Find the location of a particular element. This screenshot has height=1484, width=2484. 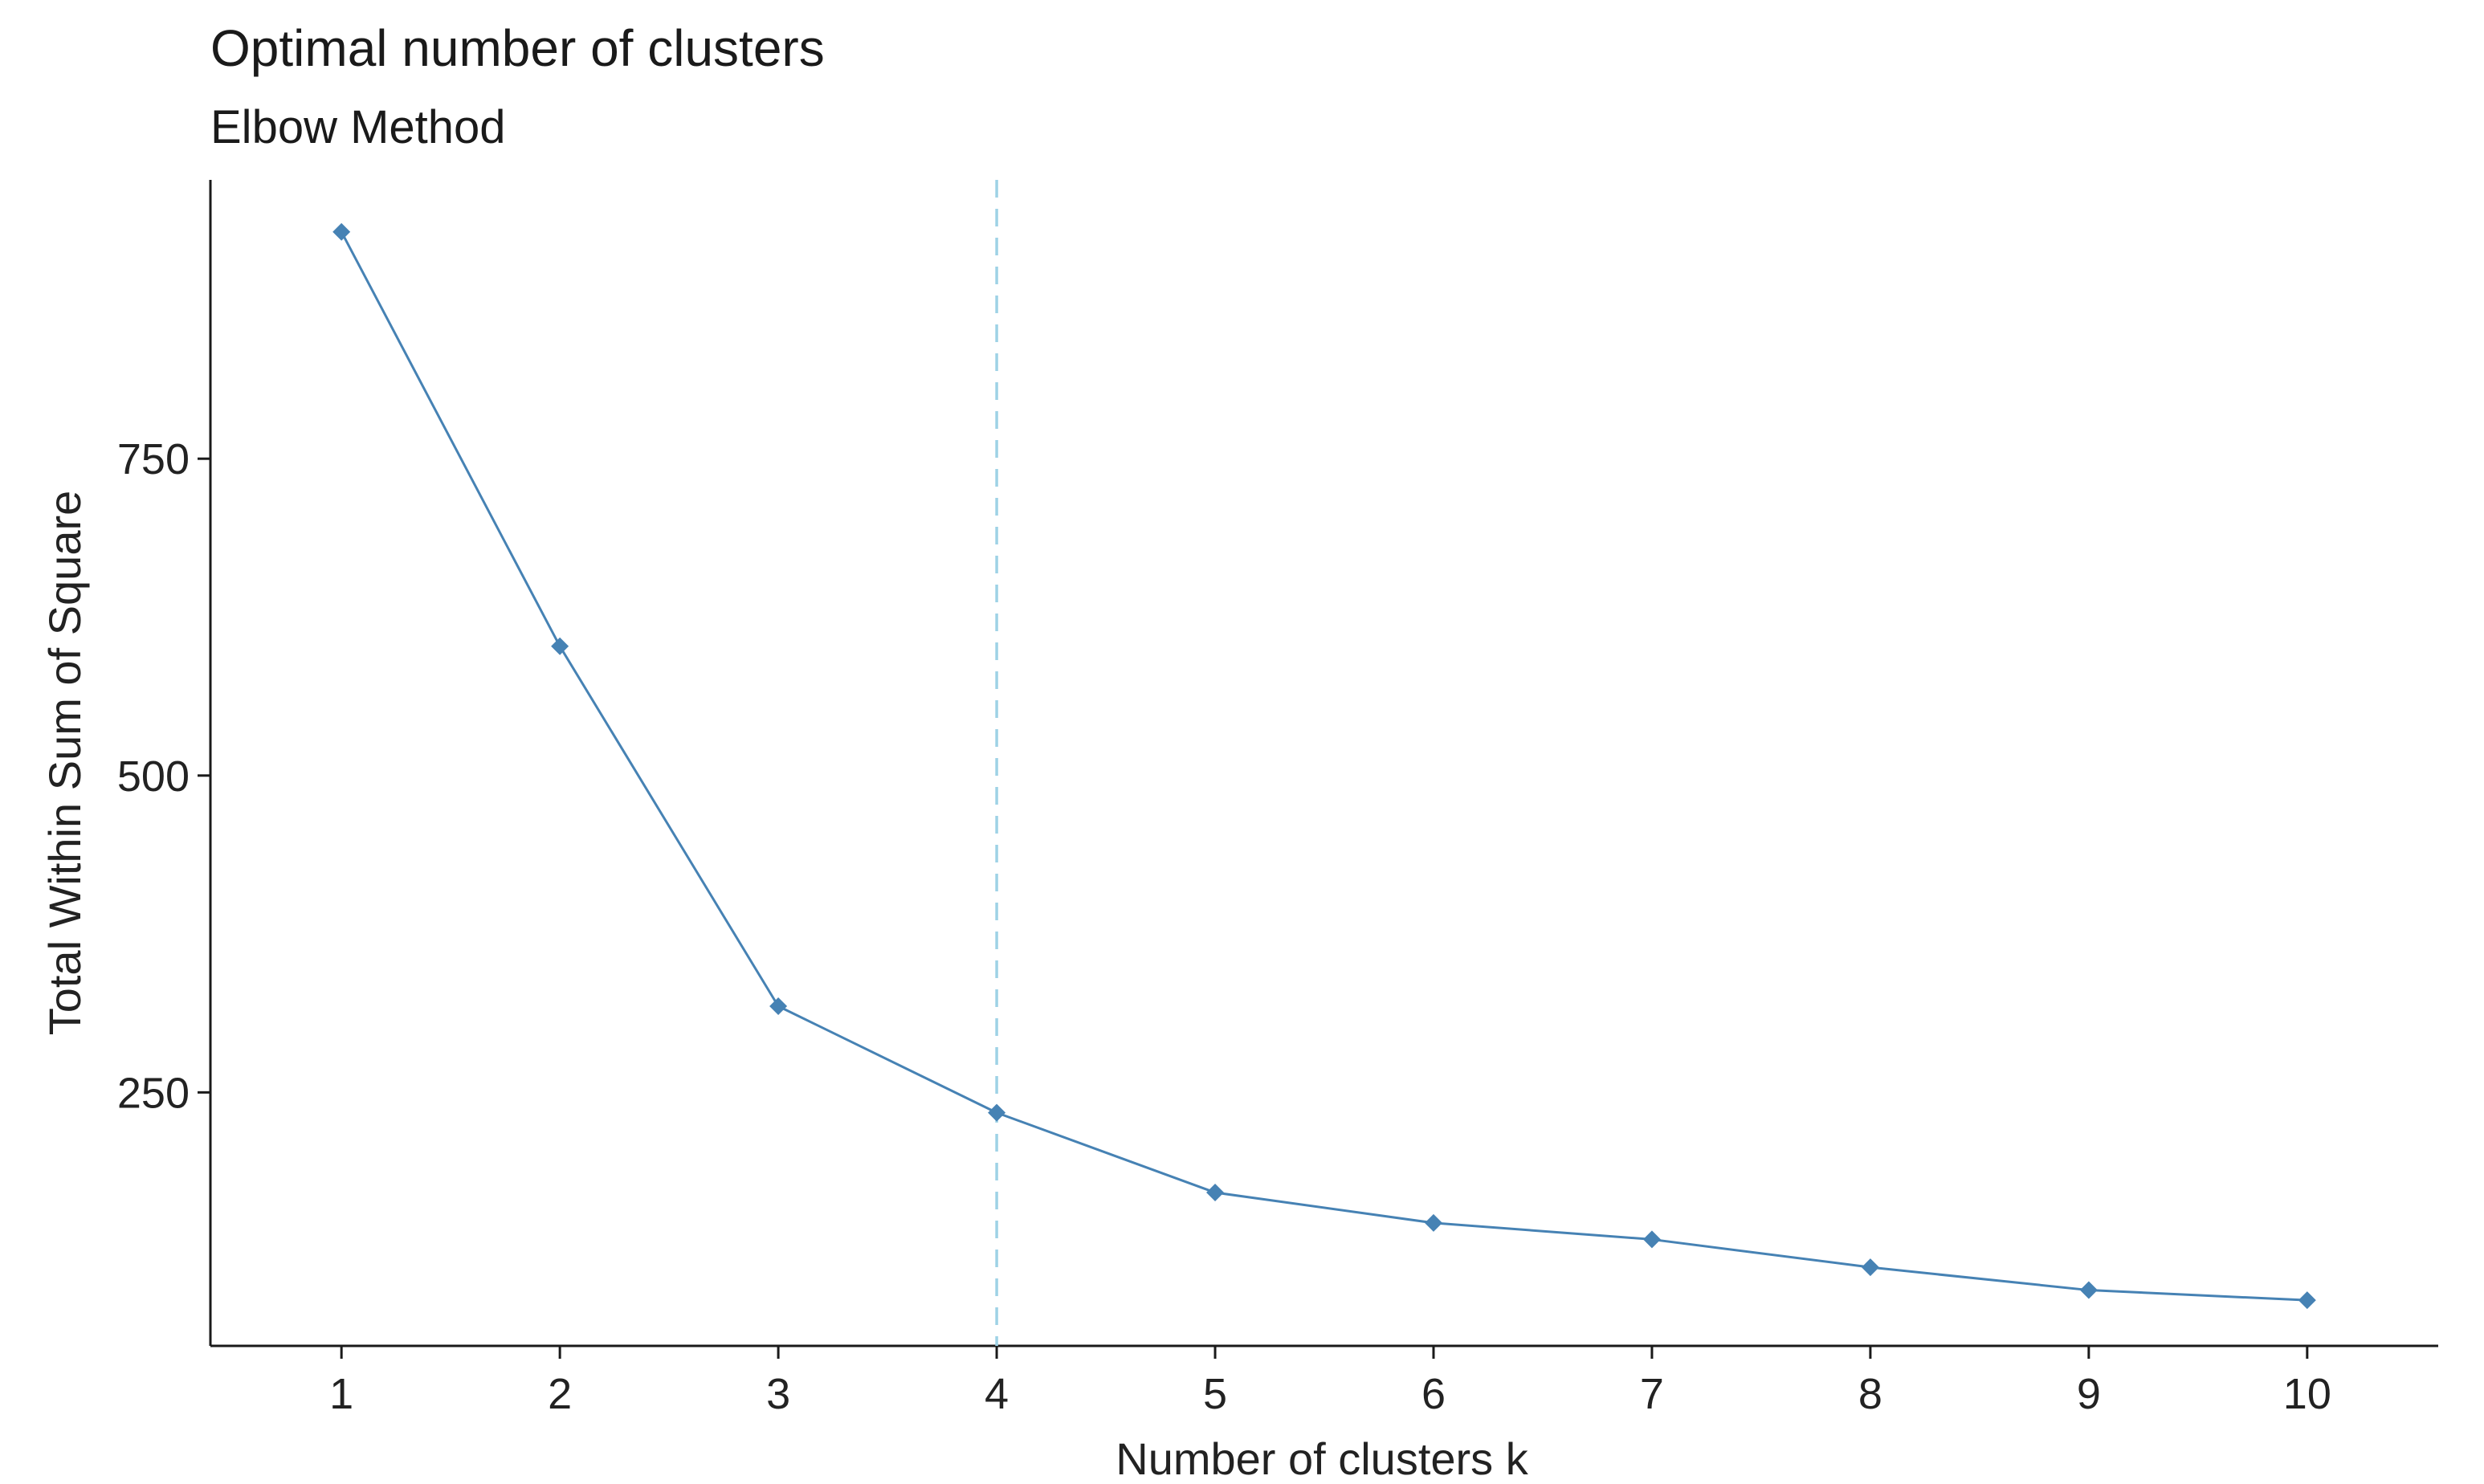

x-tick-label: 1 is located at coordinates (341, 1394).